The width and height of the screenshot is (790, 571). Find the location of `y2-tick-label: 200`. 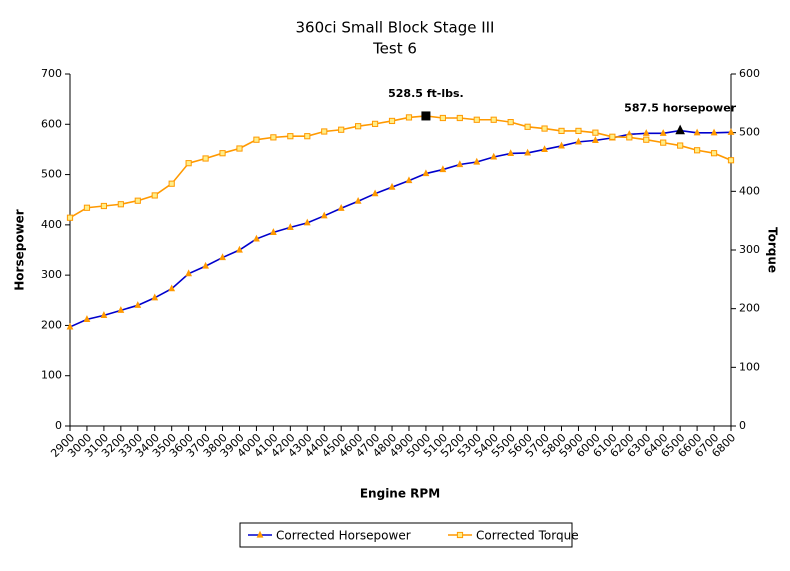

y2-tick-label: 200 is located at coordinates (749, 308).